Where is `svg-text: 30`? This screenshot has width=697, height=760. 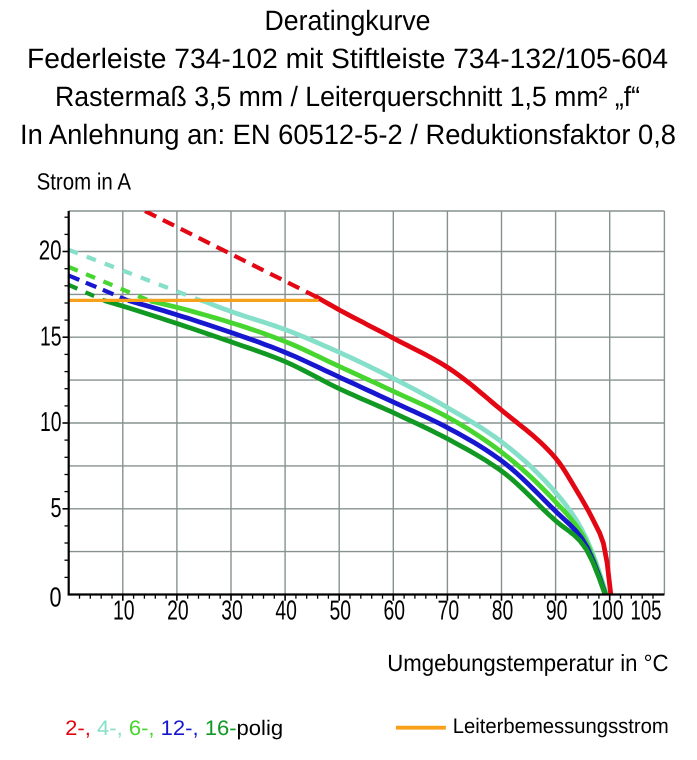
svg-text: 30 is located at coordinates (232, 609).